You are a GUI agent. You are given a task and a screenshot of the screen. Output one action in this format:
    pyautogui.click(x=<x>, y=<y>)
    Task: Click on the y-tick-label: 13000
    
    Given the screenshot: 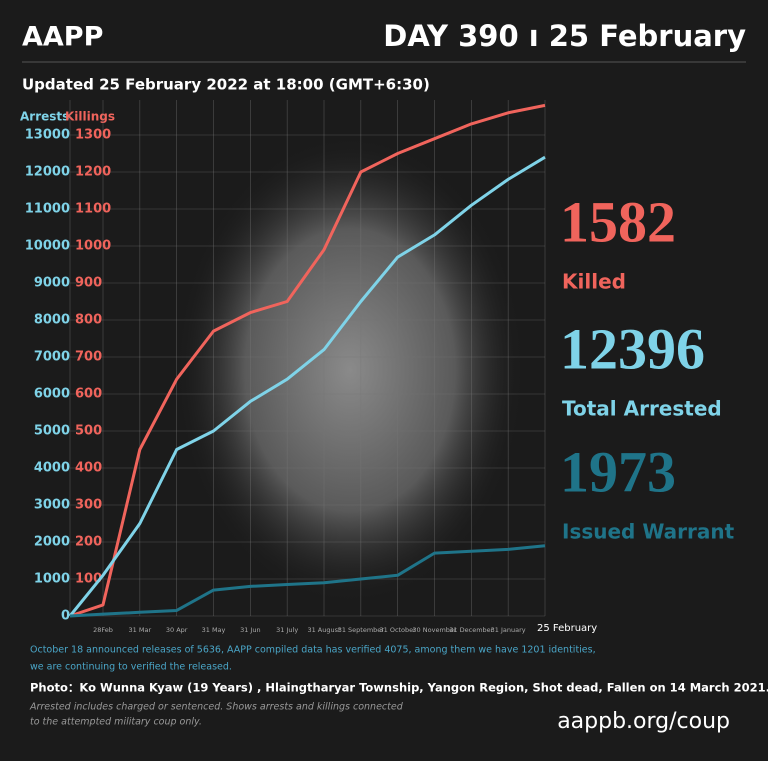 What is the action you would take?
    pyautogui.click(x=47, y=135)
    